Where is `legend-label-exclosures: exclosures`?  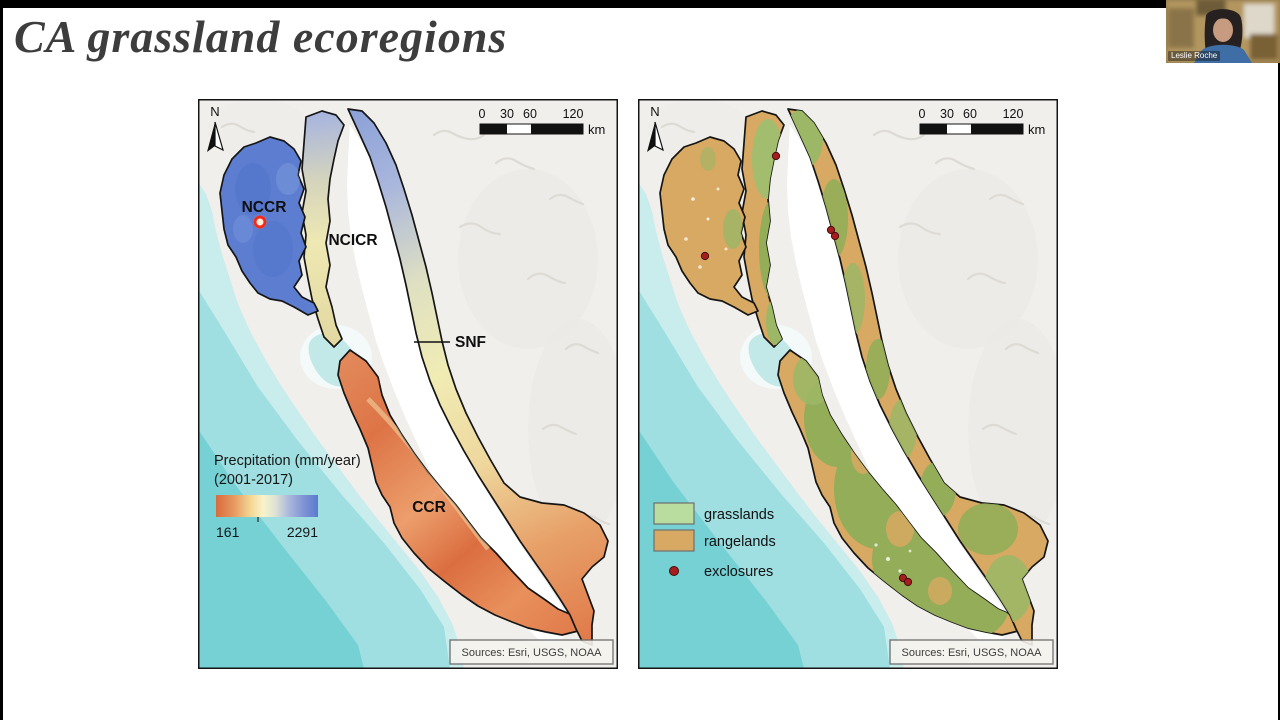
legend-label-exclosures: exclosures is located at coordinates (738, 572).